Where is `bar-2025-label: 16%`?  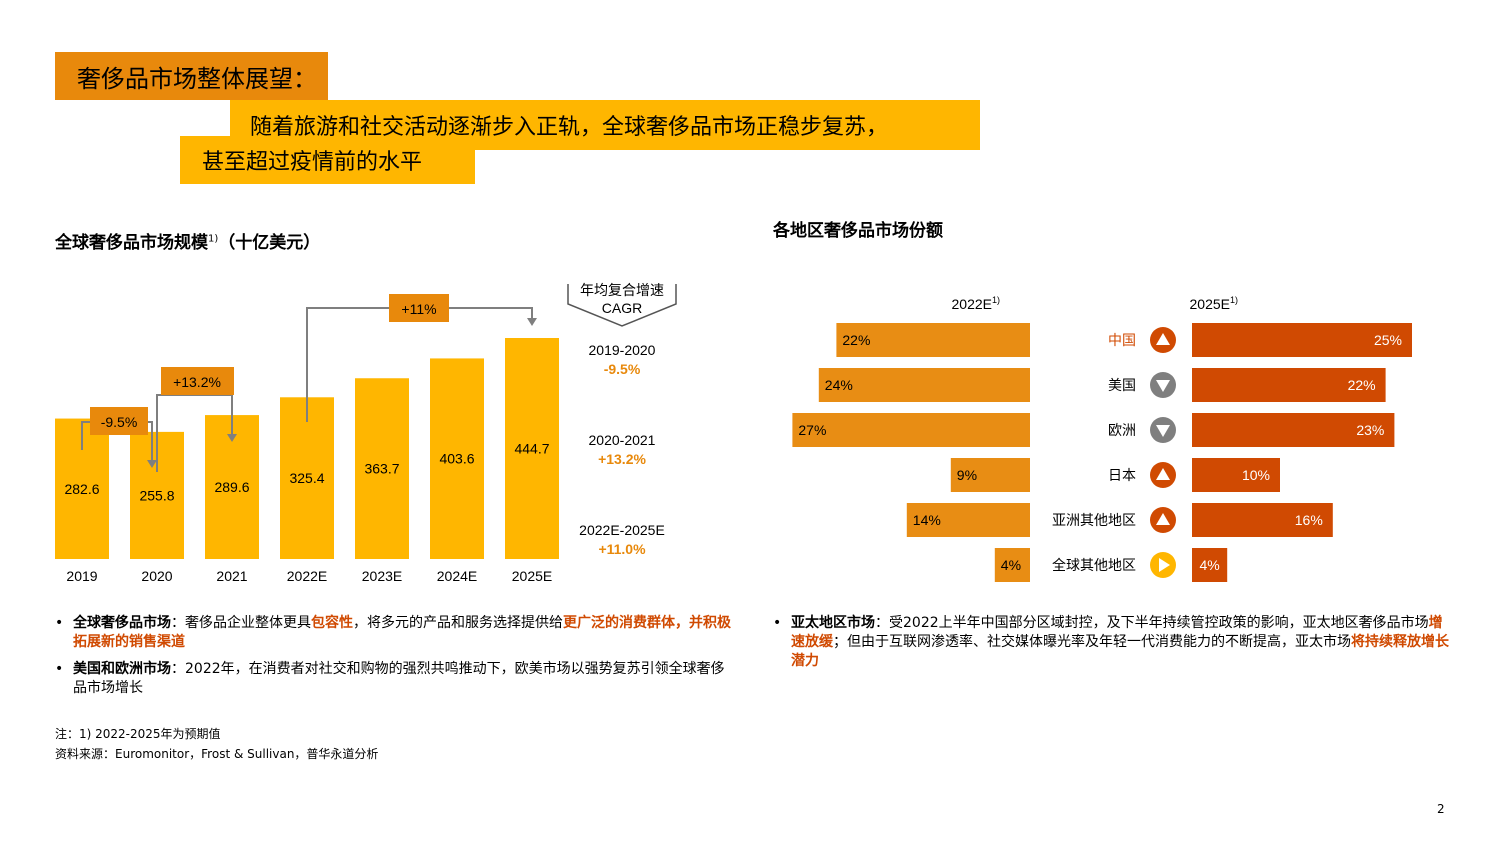
bar-2025-label: 16% is located at coordinates (1309, 520).